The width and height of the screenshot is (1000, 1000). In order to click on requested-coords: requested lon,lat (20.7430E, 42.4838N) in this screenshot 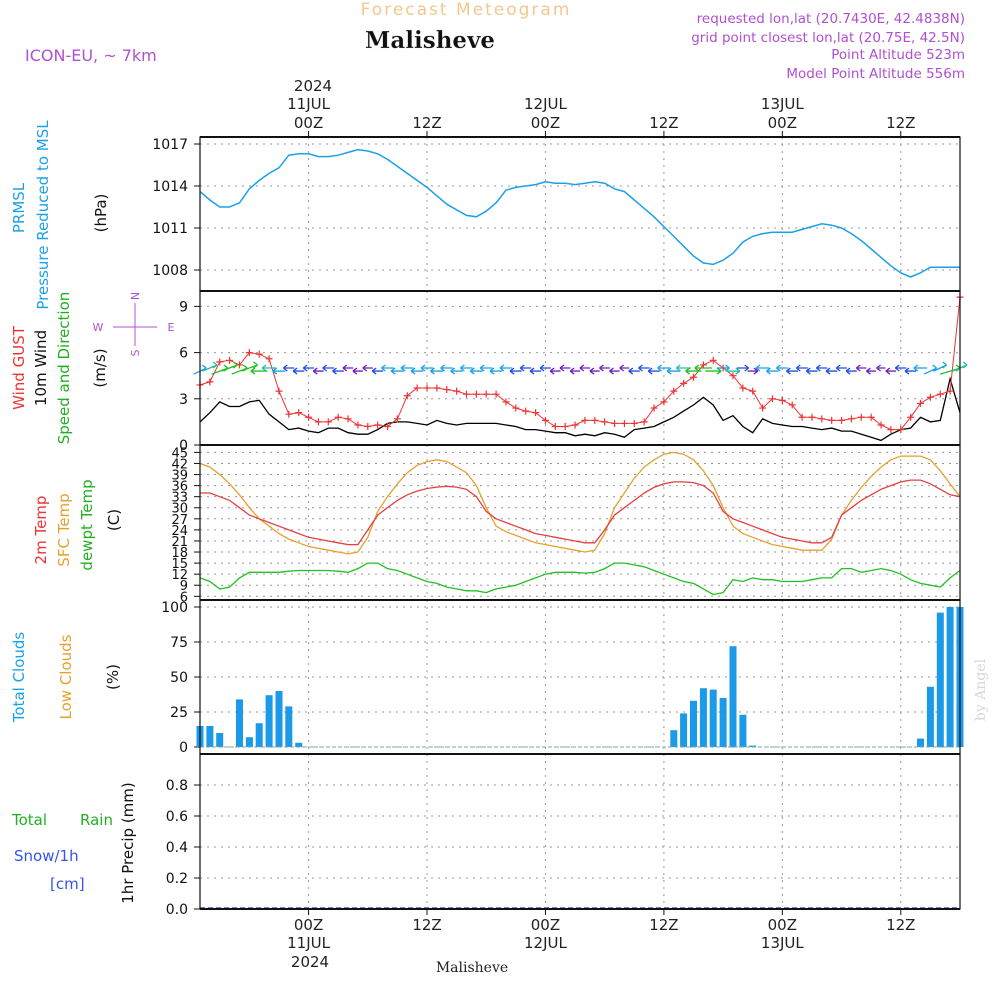, I will do `click(831, 19)`.